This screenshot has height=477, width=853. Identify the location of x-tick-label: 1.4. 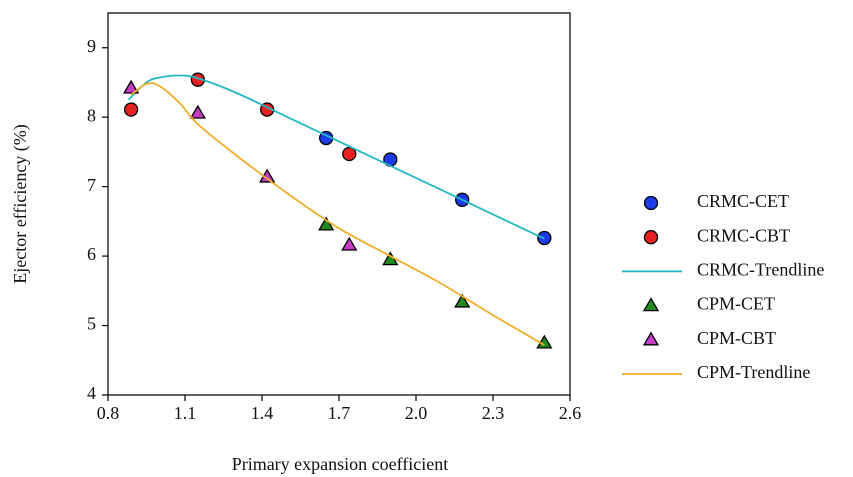
(262, 413).